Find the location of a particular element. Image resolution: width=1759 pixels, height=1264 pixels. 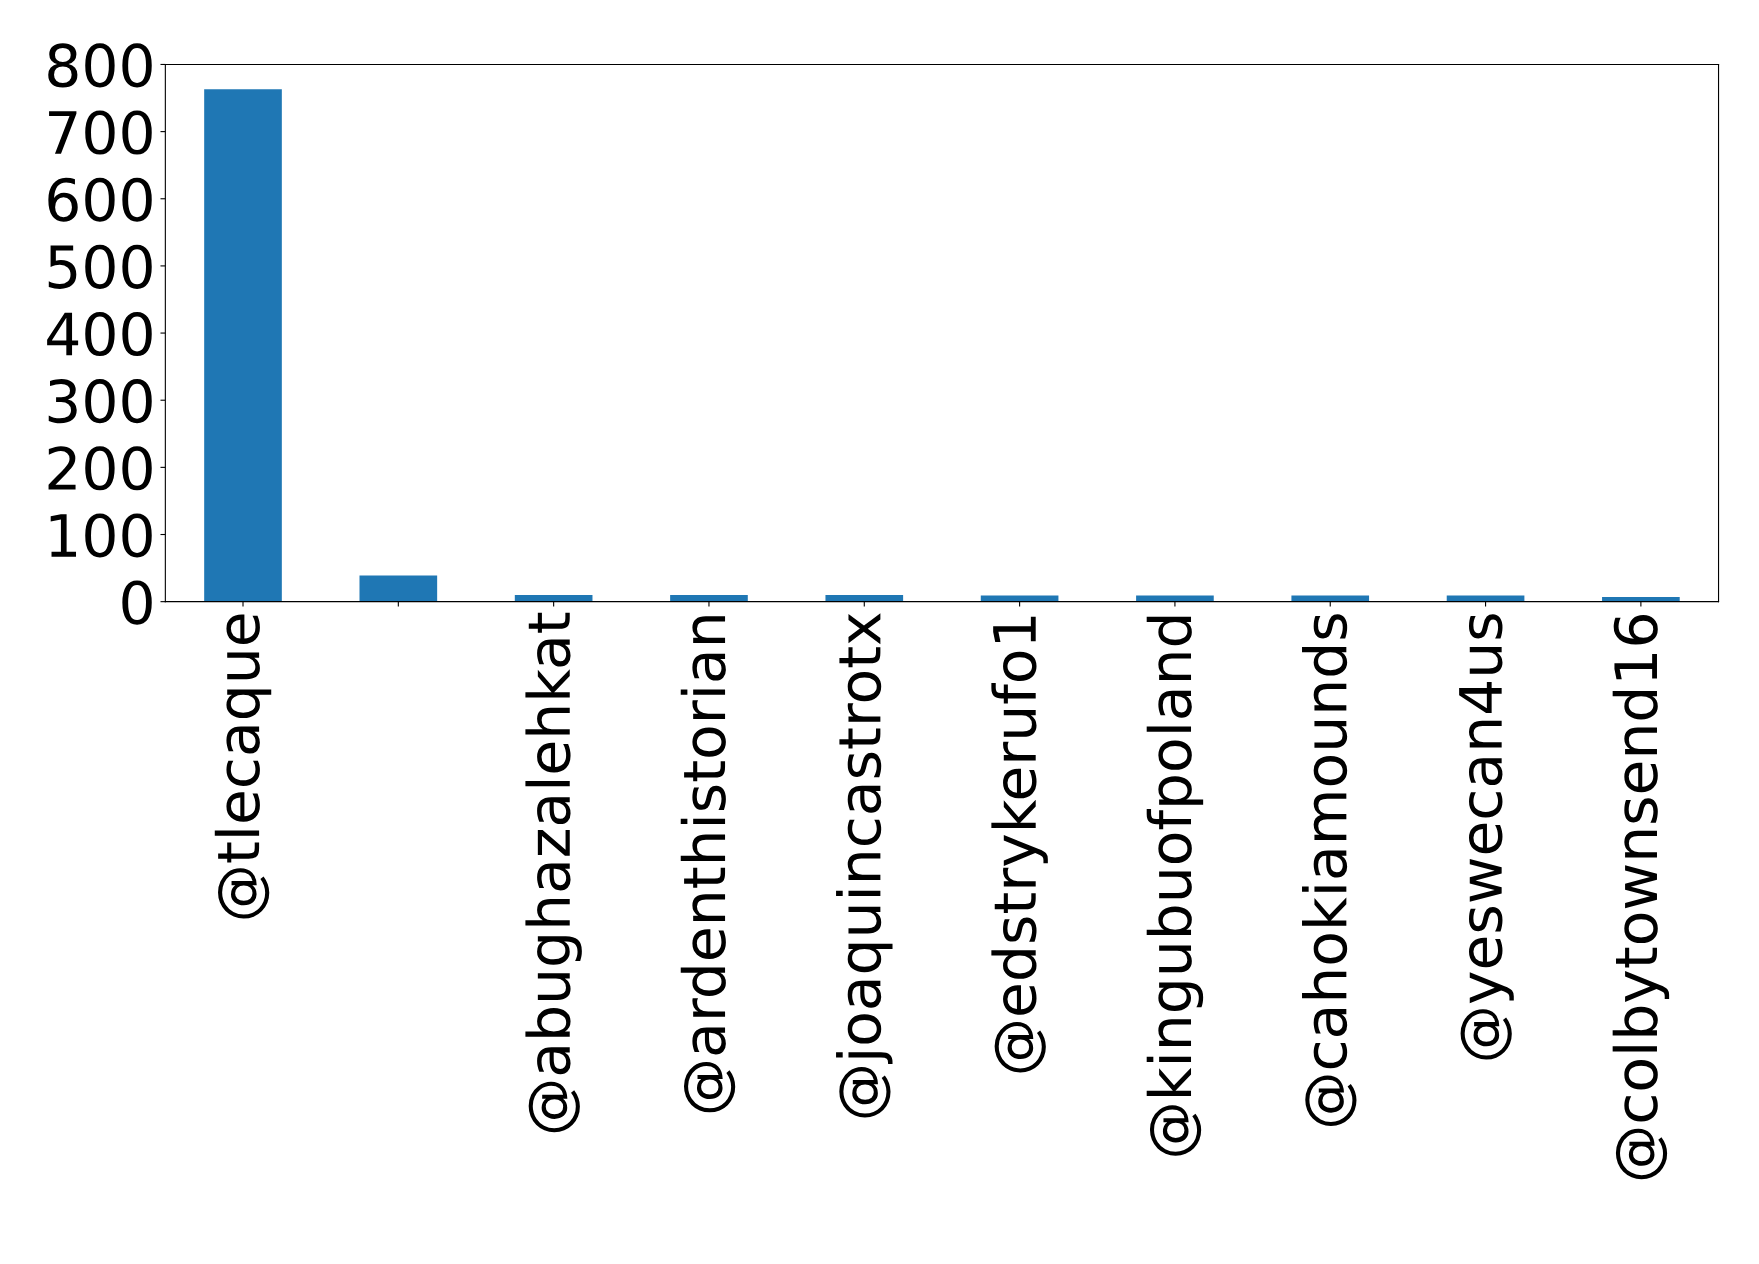

y-tick-label: 0 is located at coordinates (137, 602).